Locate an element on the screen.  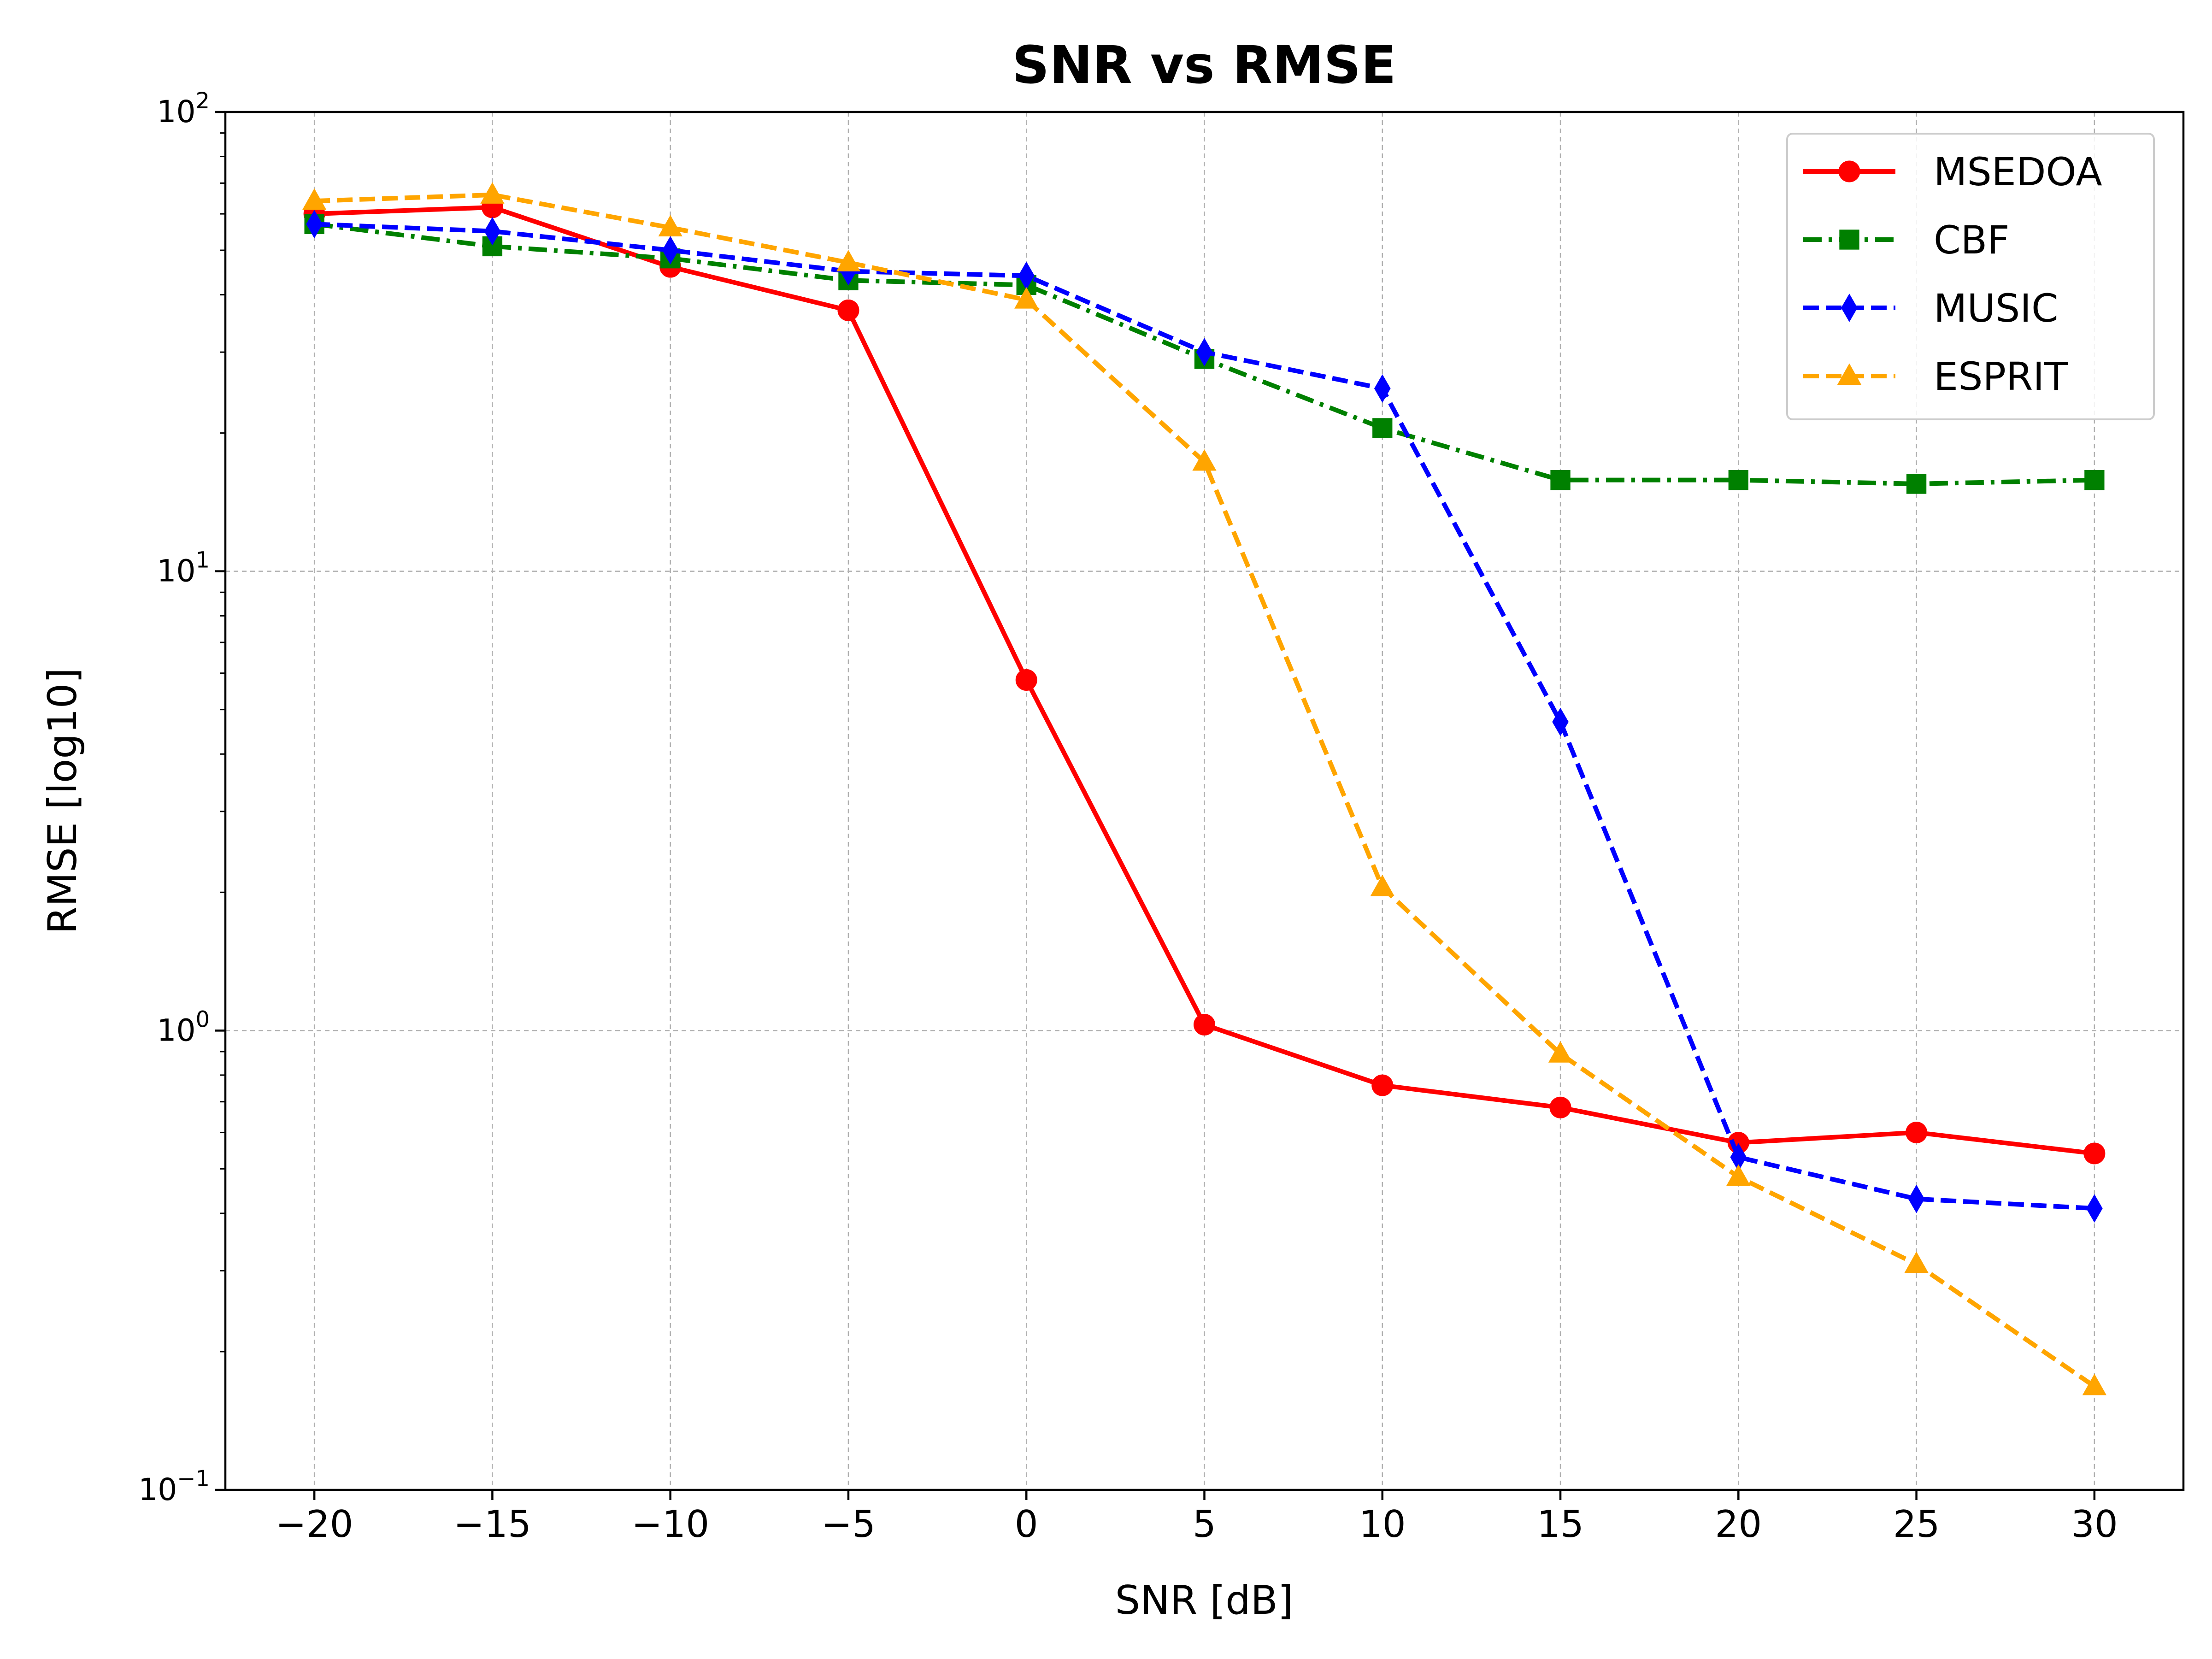
legend-entry-cbf: CBF is located at coordinates (1906, 240).